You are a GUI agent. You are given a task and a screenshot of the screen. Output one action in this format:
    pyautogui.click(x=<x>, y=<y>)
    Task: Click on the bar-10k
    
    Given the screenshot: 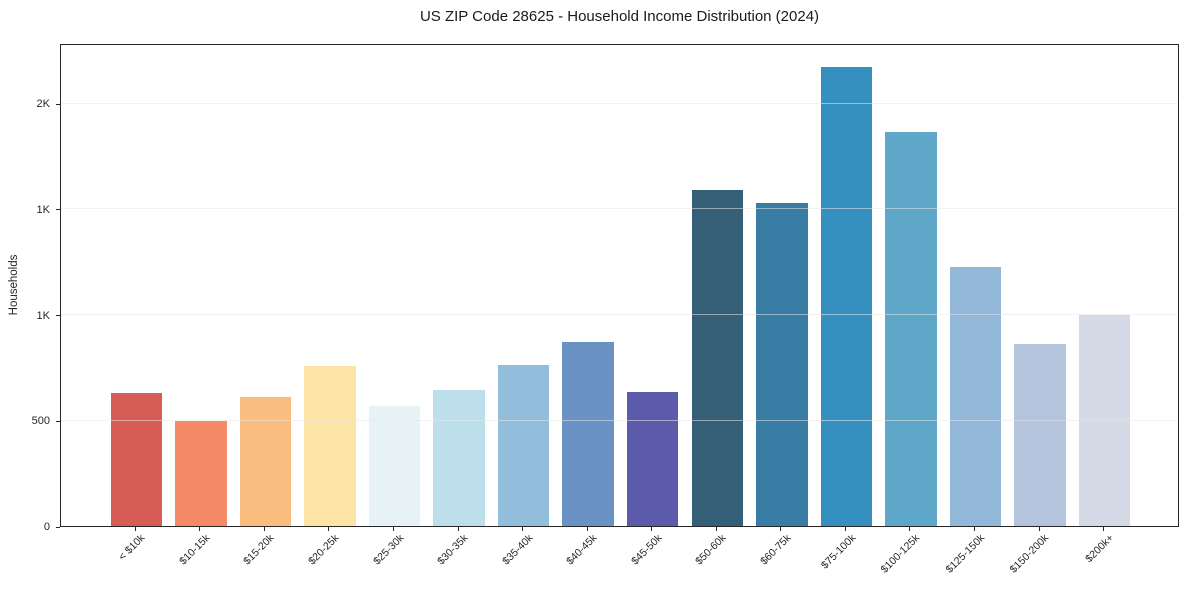 What is the action you would take?
    pyautogui.click(x=136, y=459)
    